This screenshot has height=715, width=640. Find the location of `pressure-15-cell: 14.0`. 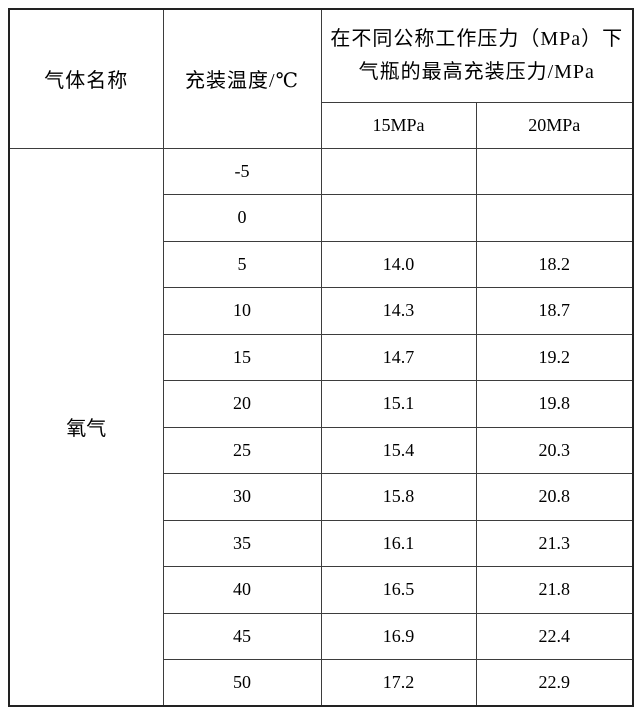

pressure-15-cell: 14.0 is located at coordinates (398, 264).